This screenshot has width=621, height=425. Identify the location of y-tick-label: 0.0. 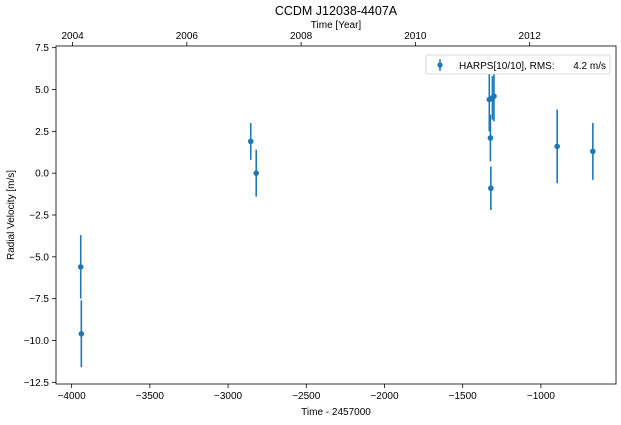
(42, 174).